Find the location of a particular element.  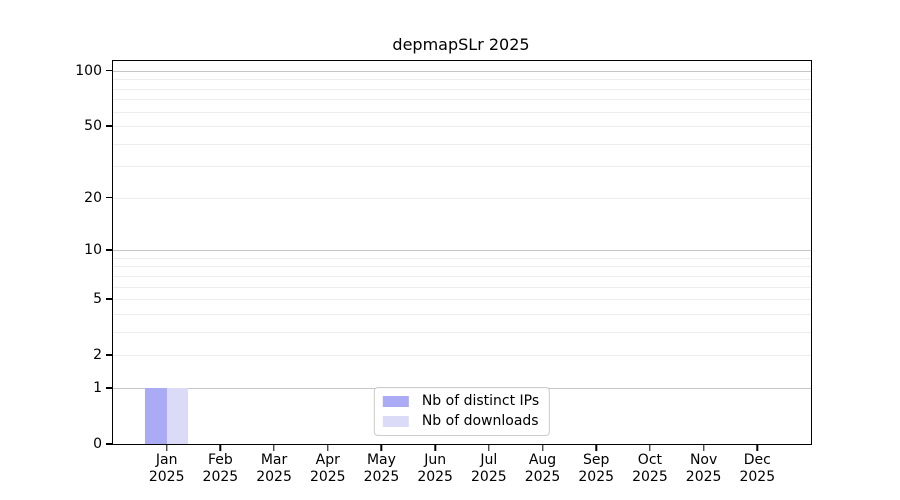

bar-distinct-ips is located at coordinates (156, 415).